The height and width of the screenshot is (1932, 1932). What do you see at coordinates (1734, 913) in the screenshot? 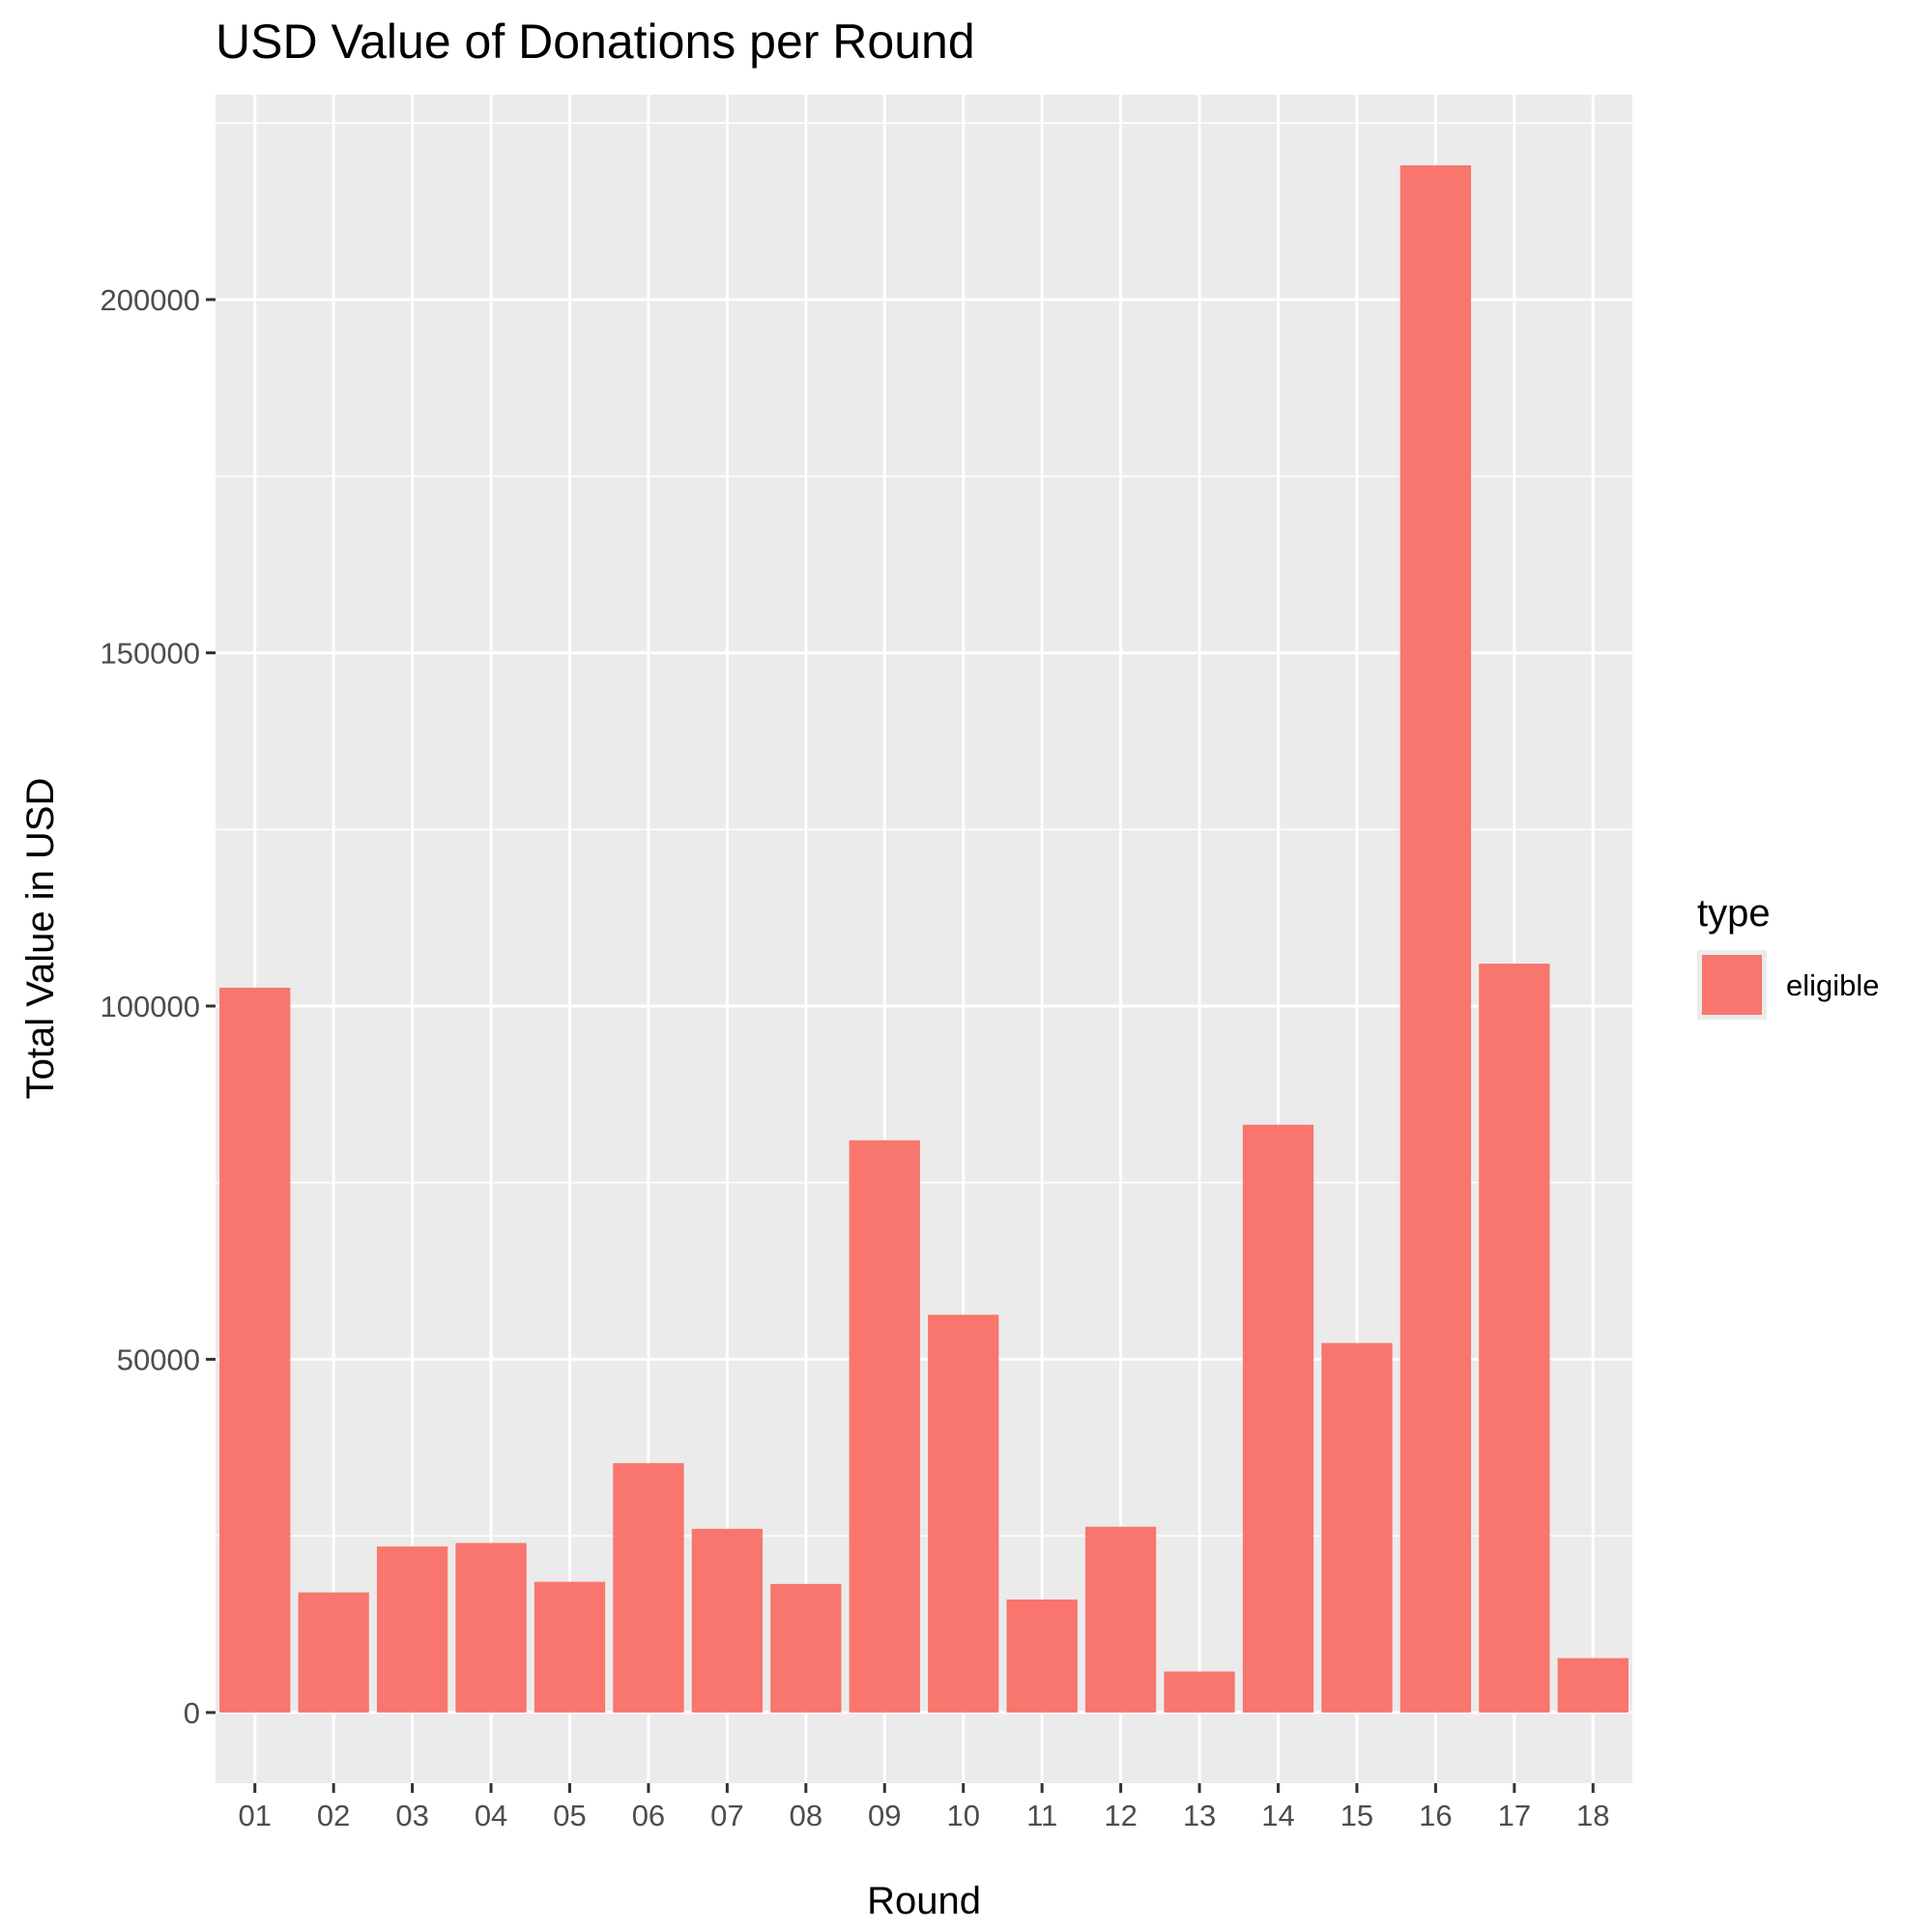
I see `legend-title: type` at bounding box center [1734, 913].